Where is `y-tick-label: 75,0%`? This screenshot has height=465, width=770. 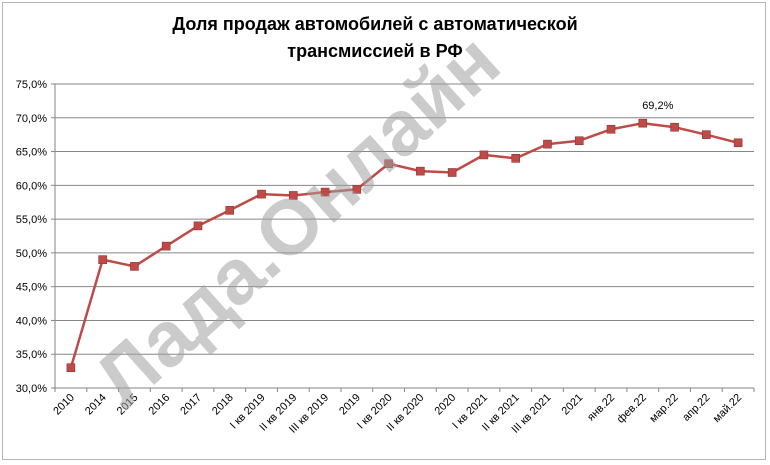 y-tick-label: 75,0% is located at coordinates (31, 85).